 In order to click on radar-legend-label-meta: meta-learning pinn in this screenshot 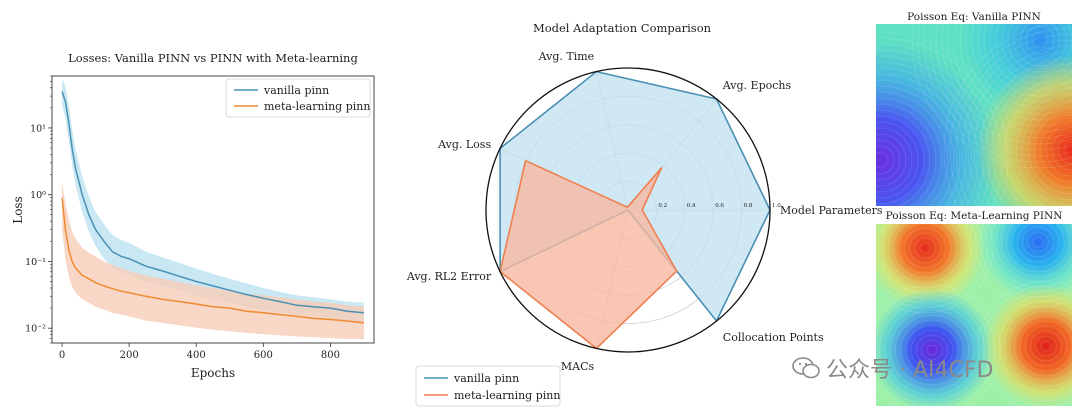, I will do `click(507, 395)`.